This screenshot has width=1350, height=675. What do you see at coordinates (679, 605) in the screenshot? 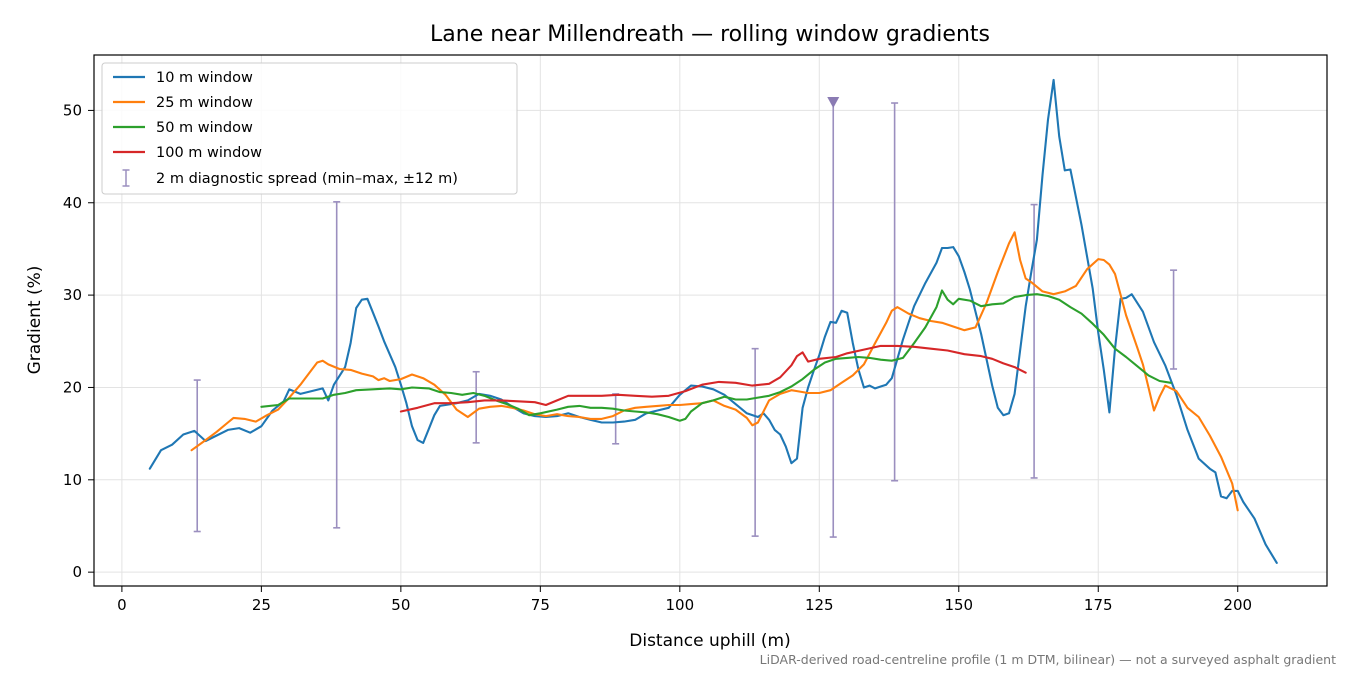
I see `x-tick-label: 100` at bounding box center [679, 605].